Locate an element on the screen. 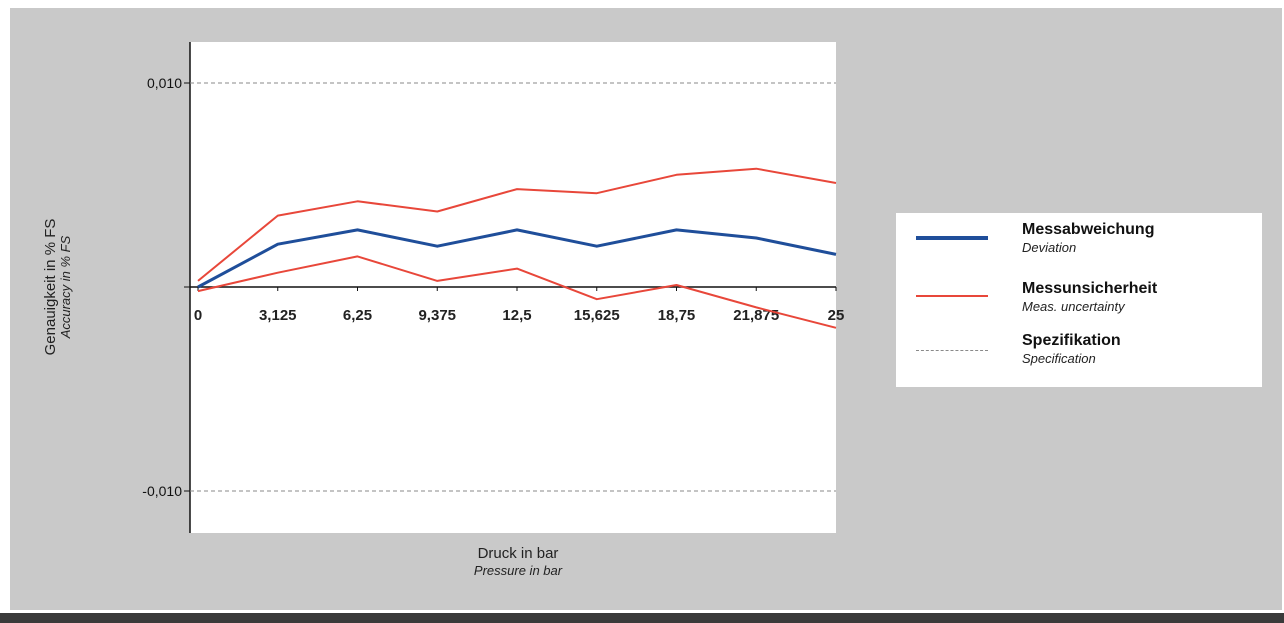 The height and width of the screenshot is (623, 1284). legend-label-uncertainty: Messunsicherheit is located at coordinates (1089, 289).